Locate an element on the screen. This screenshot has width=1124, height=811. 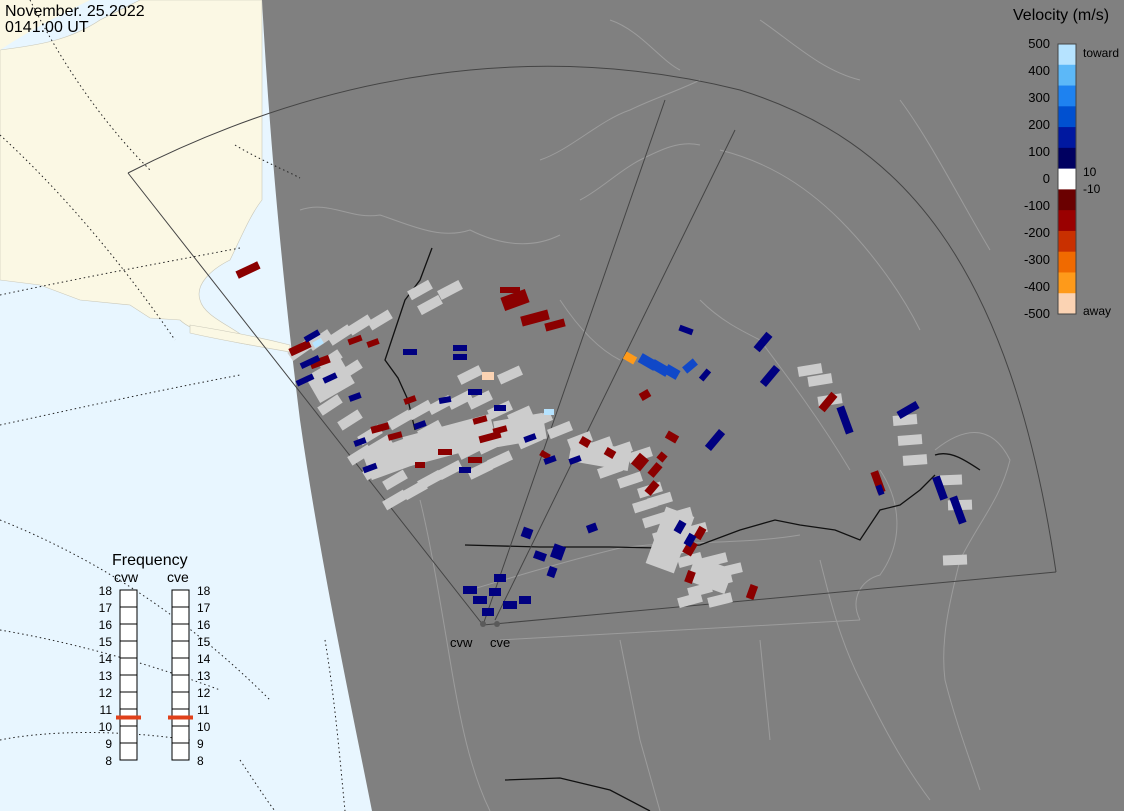
radar-site-marker is located at coordinates (497, 624).